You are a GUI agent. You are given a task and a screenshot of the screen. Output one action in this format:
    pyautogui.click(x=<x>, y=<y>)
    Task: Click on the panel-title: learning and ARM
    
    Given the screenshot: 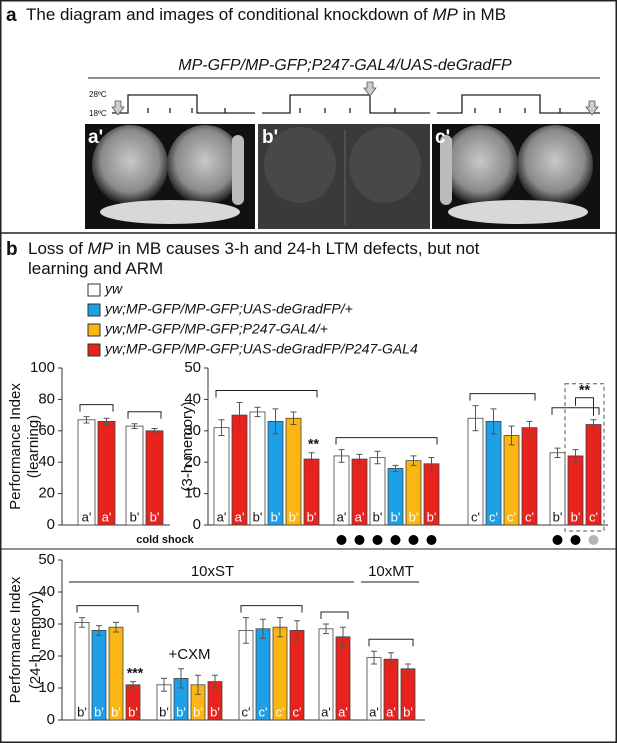 What is the action you would take?
    pyautogui.click(x=95, y=268)
    